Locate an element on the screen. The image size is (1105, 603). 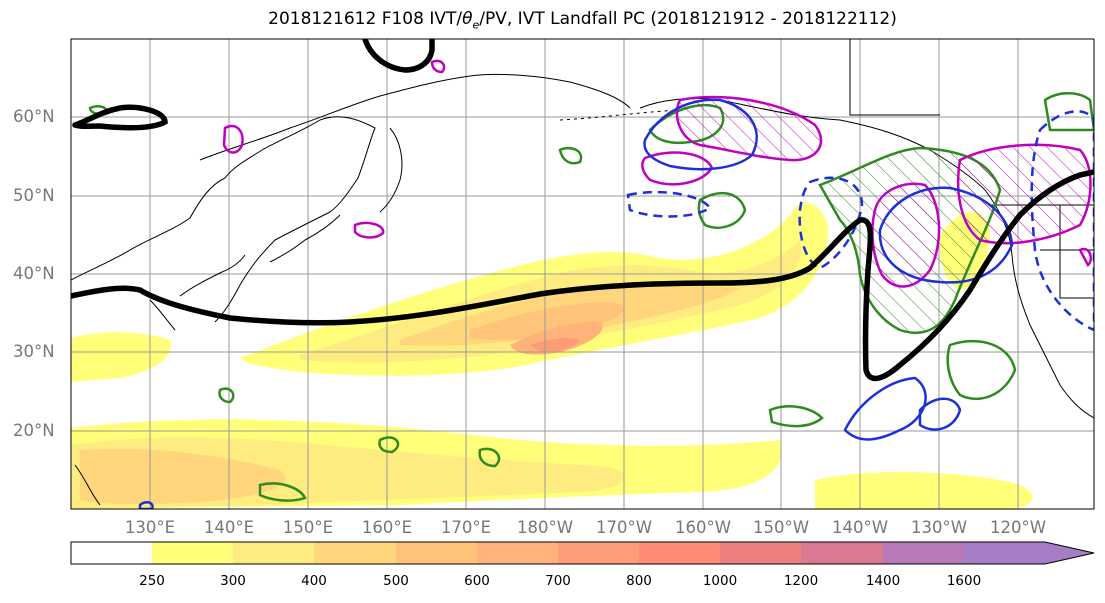
lon-label-130w: 130°W is located at coordinates (939, 527).